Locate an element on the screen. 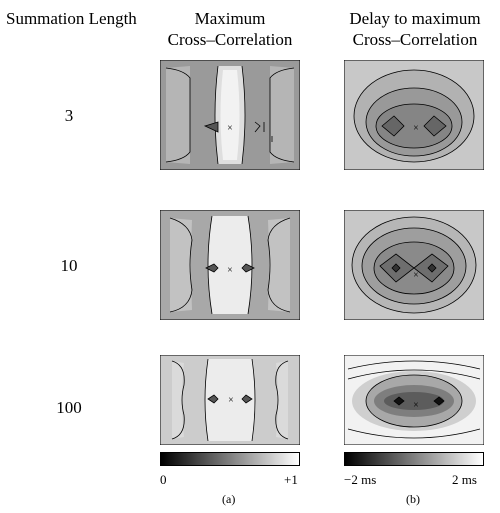 Image resolution: width=500 pixels, height=513 pixels. header-delay-line1: Delay to maximum is located at coordinates (415, 18).